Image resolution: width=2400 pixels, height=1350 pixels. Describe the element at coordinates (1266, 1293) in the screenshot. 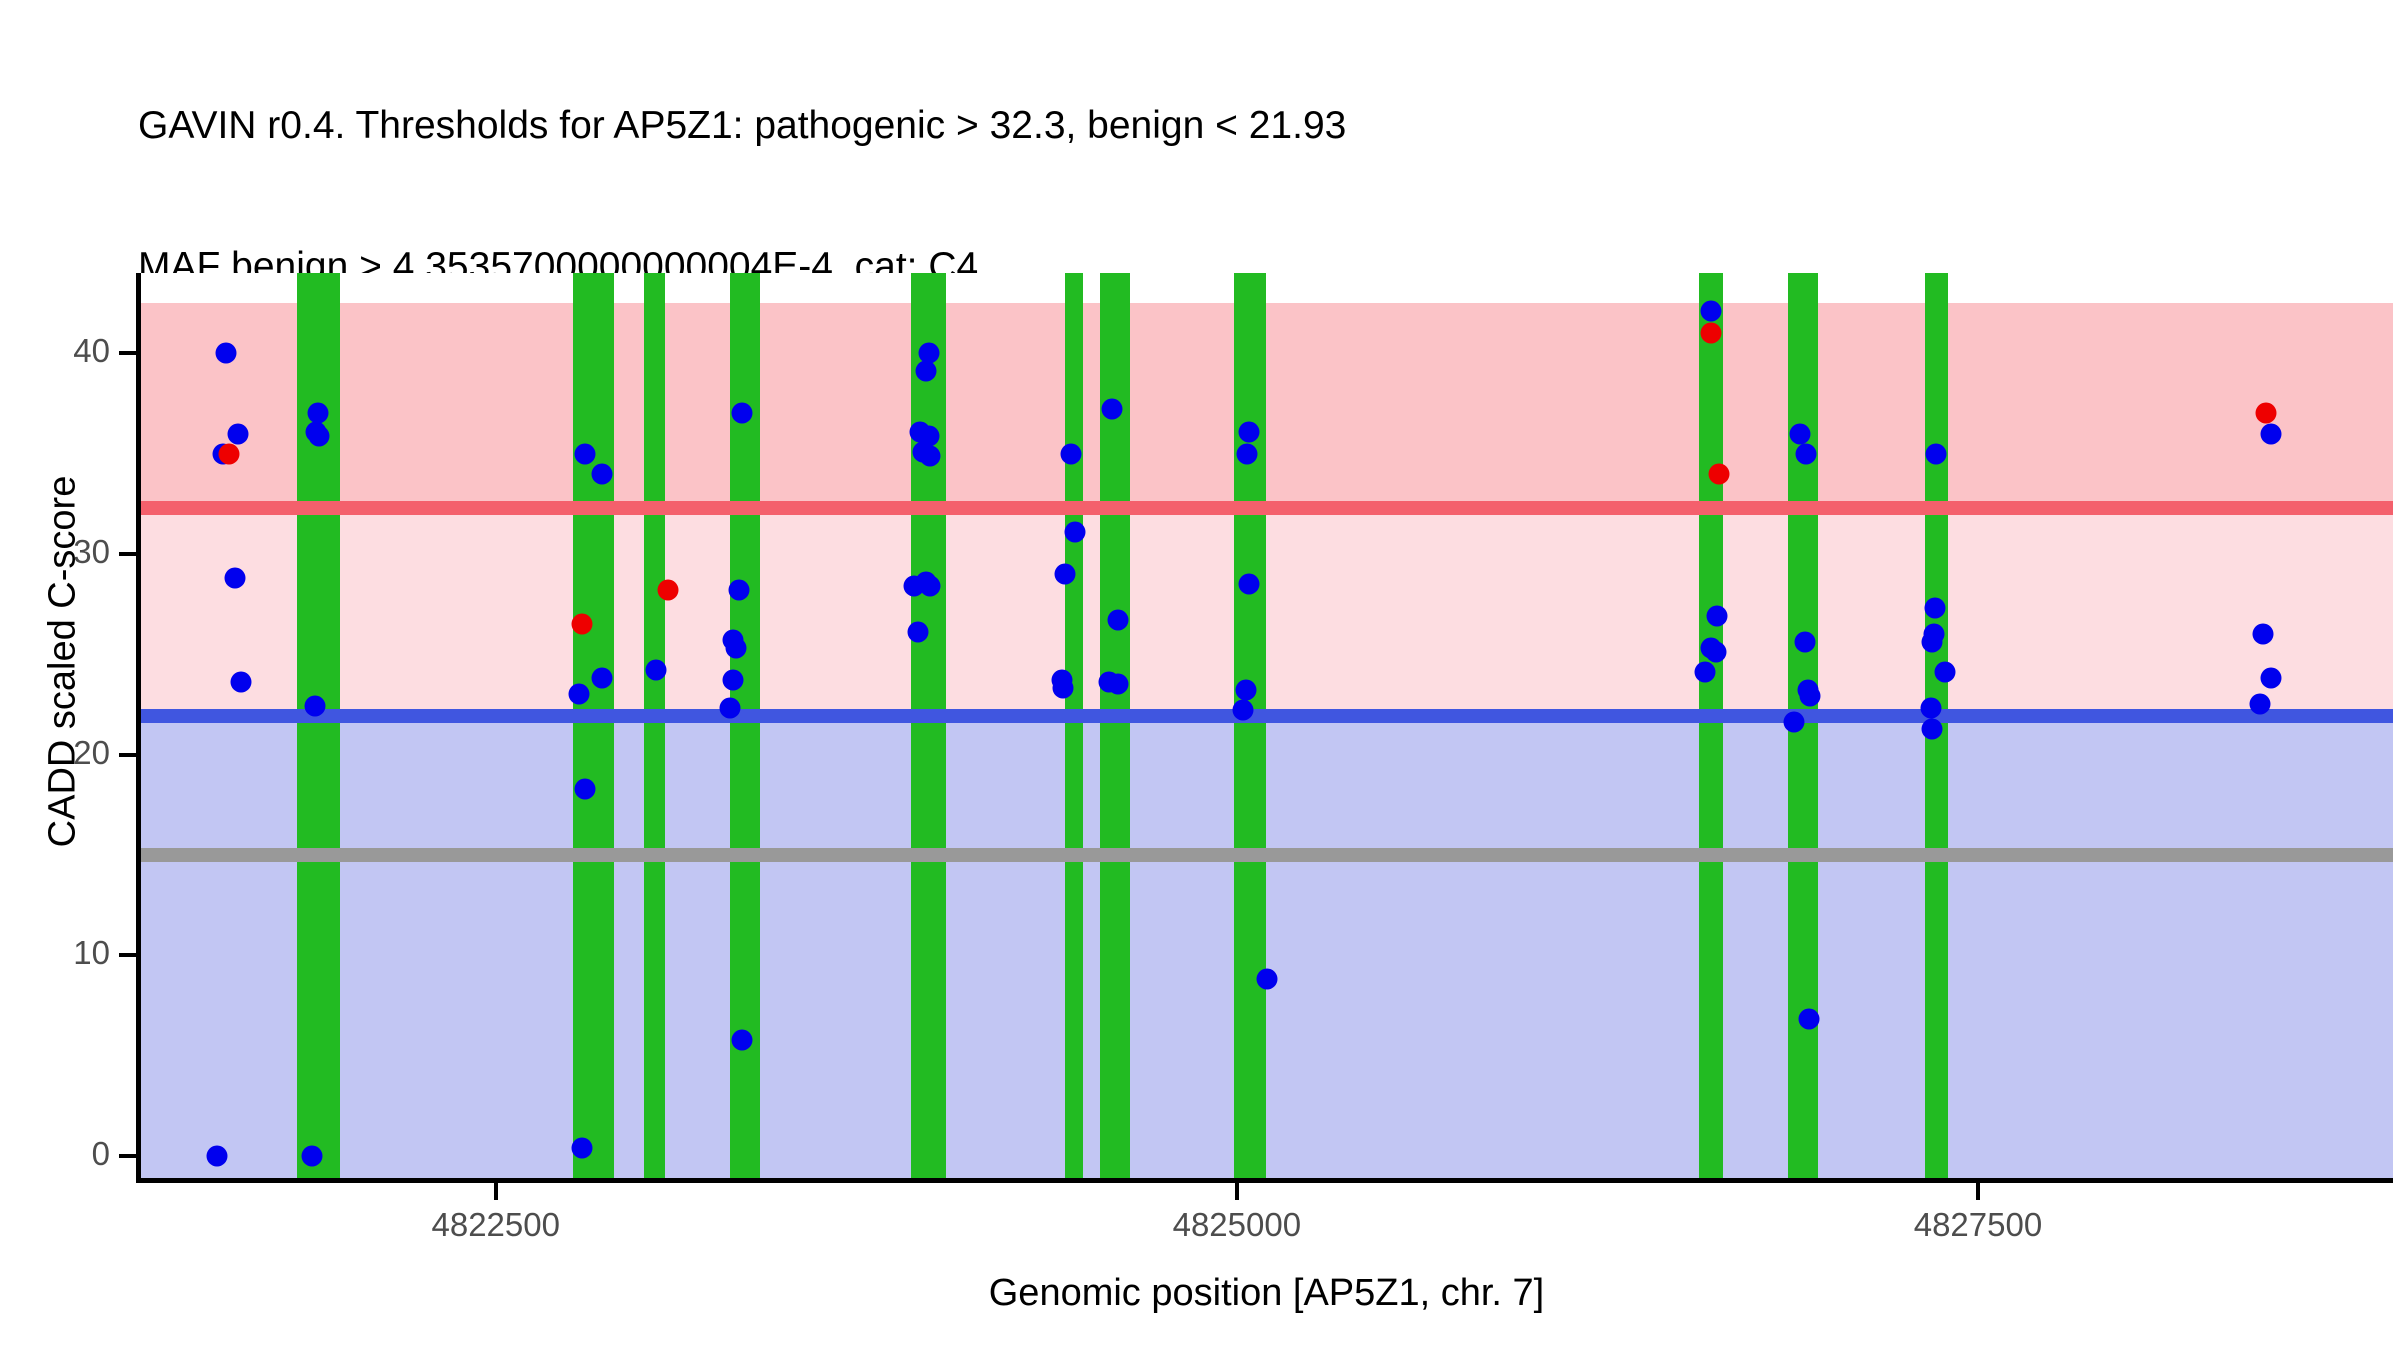

I see `x-axis-title: Genomic position [AP5Z1, chr. 7]` at that location.